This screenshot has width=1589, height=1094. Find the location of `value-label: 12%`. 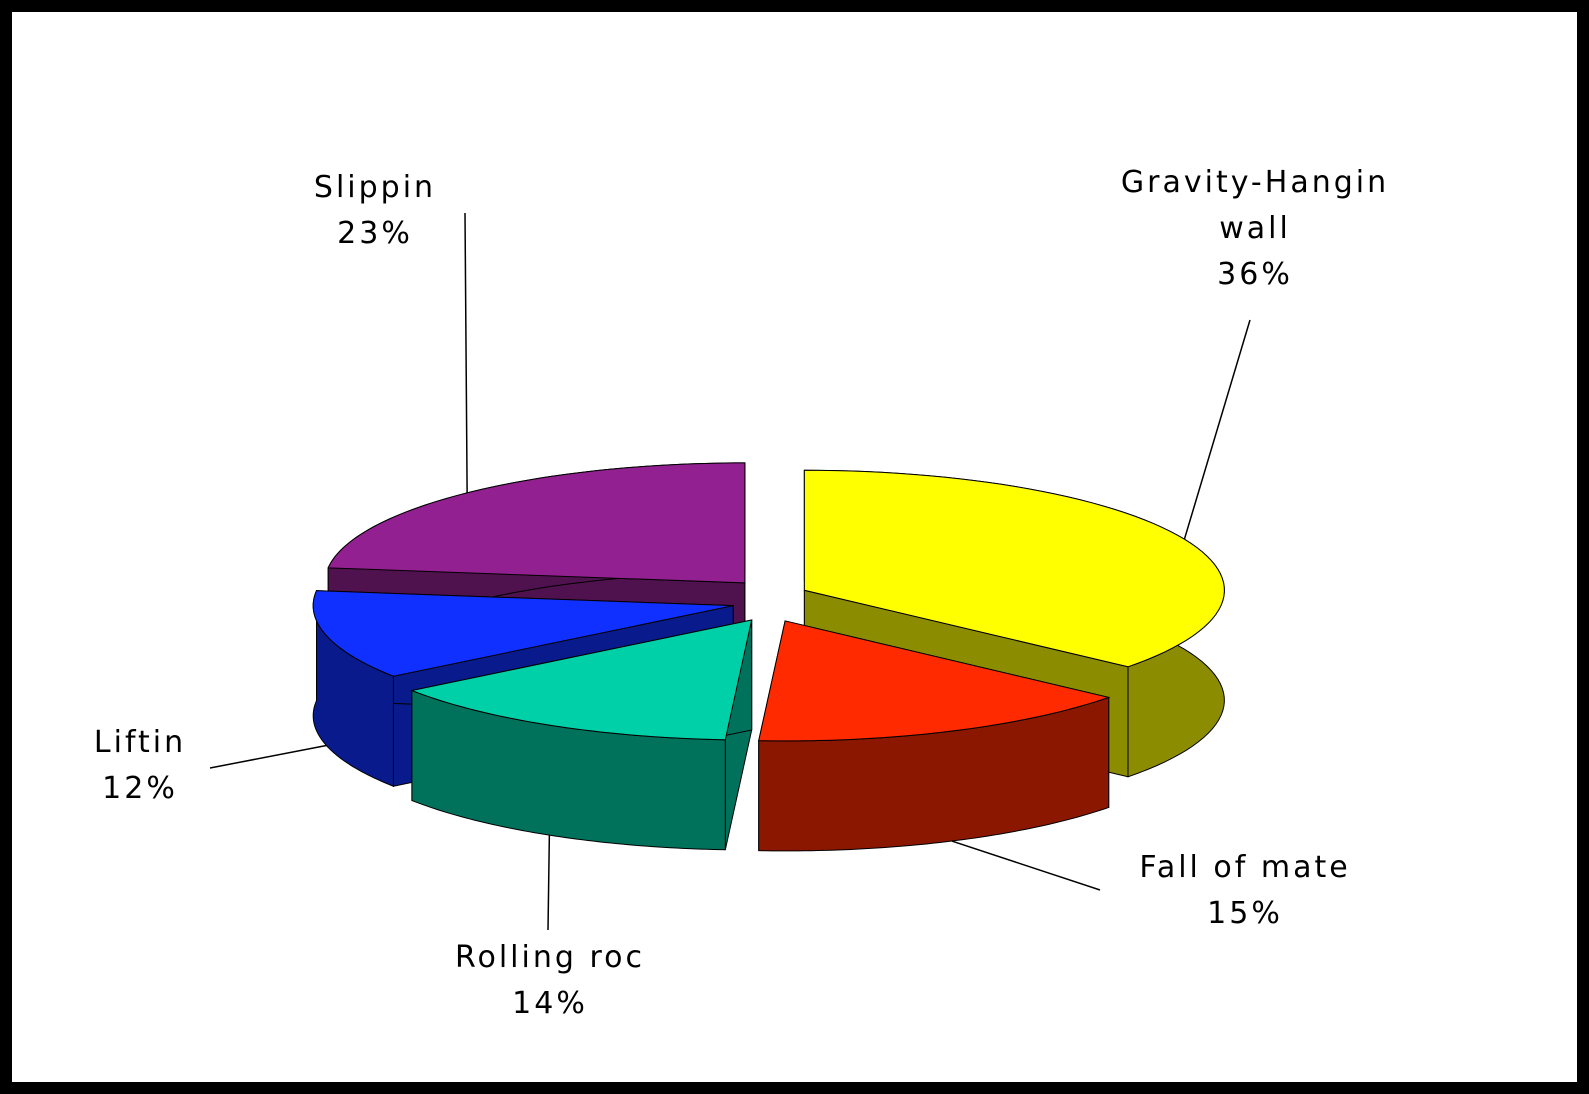

value-label: 12% is located at coordinates (140, 788).